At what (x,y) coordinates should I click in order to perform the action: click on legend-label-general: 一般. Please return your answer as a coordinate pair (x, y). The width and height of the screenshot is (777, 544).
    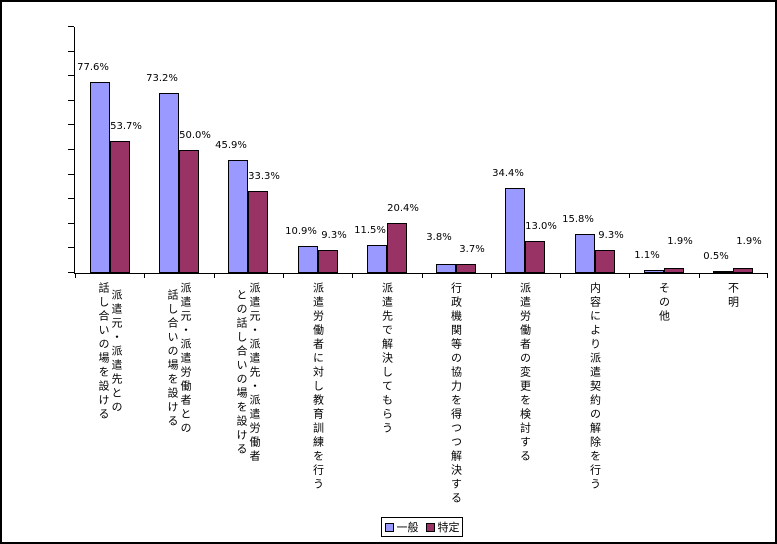
    Looking at the image, I should click on (407, 527).